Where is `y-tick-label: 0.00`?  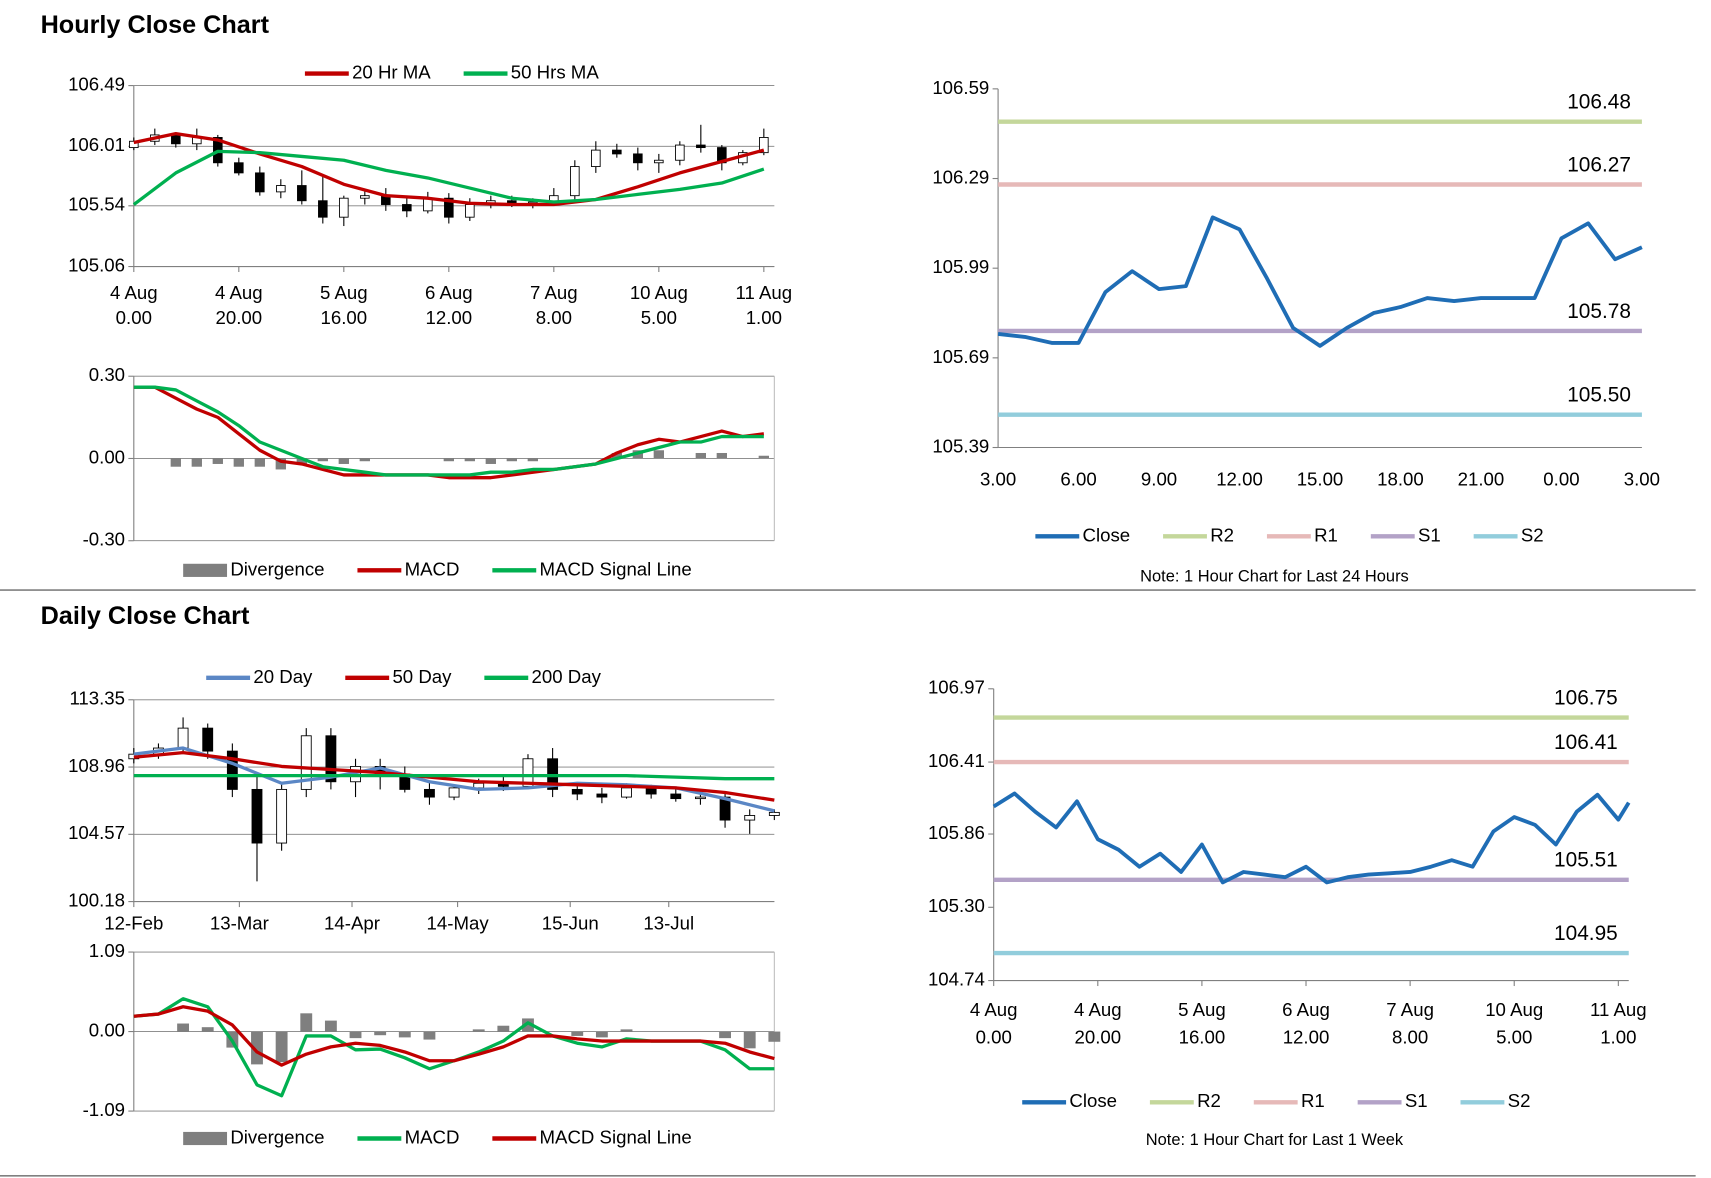
y-tick-label: 0.00 is located at coordinates (107, 456).